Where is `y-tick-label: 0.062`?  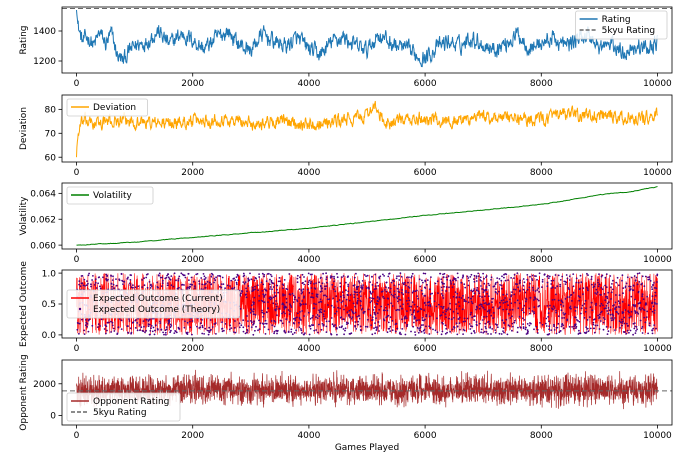
y-tick-label: 0.062 is located at coordinates (43, 220).